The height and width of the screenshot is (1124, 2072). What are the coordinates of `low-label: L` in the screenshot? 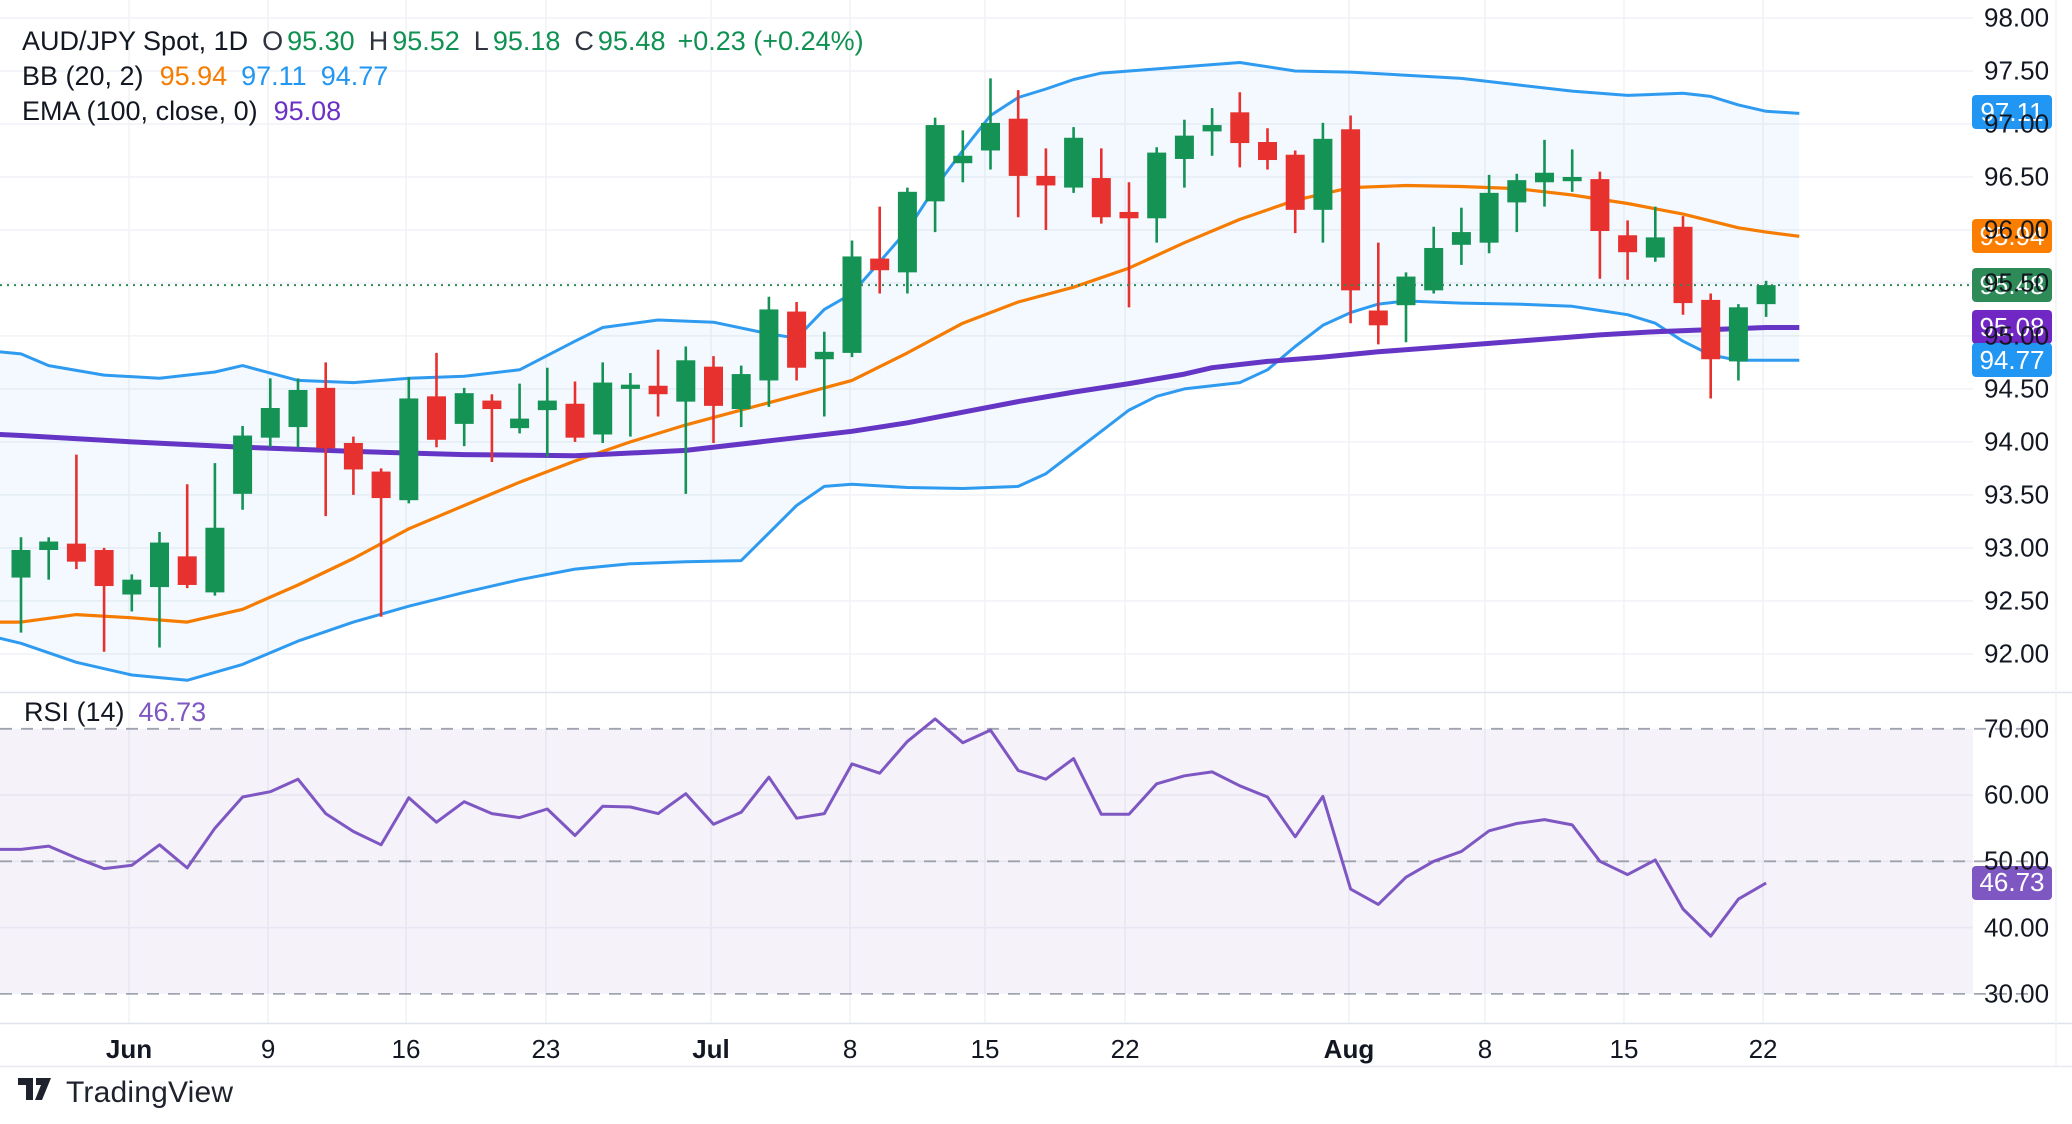 It's located at (481, 41).